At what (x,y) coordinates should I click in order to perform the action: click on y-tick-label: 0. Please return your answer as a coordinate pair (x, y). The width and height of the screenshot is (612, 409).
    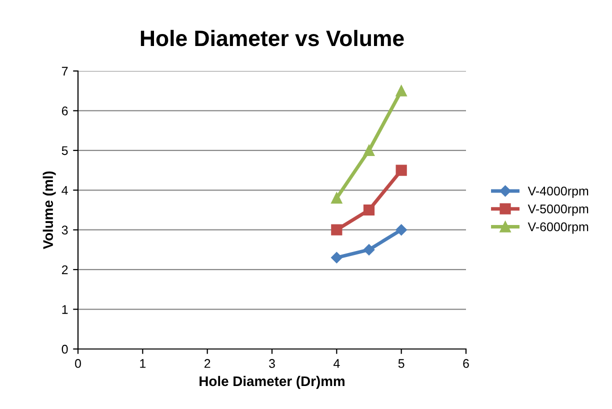
    Looking at the image, I should click on (65, 349).